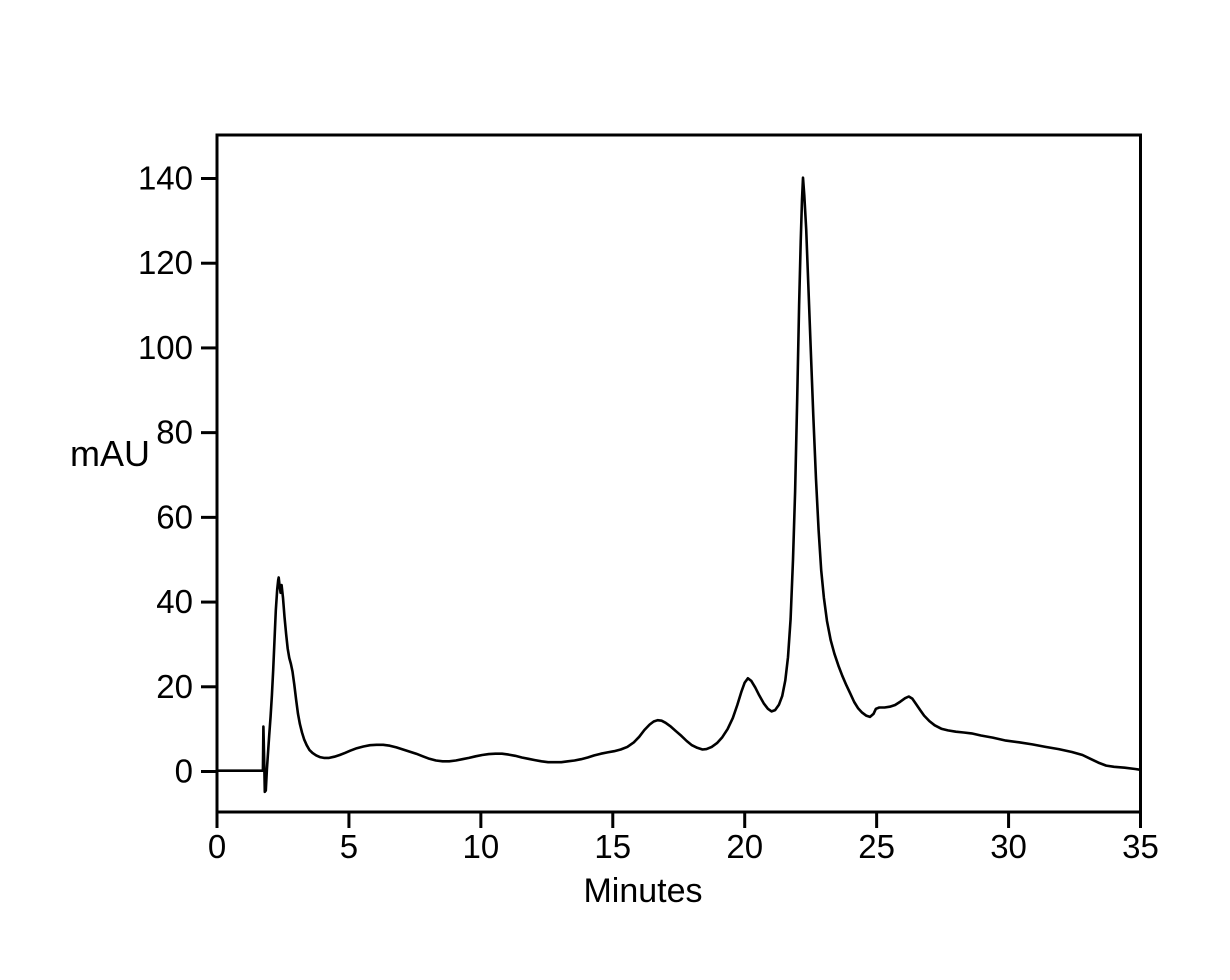 This screenshot has height=980, width=1230. What do you see at coordinates (642, 891) in the screenshot?
I see `x-axis-title: Minutes` at bounding box center [642, 891].